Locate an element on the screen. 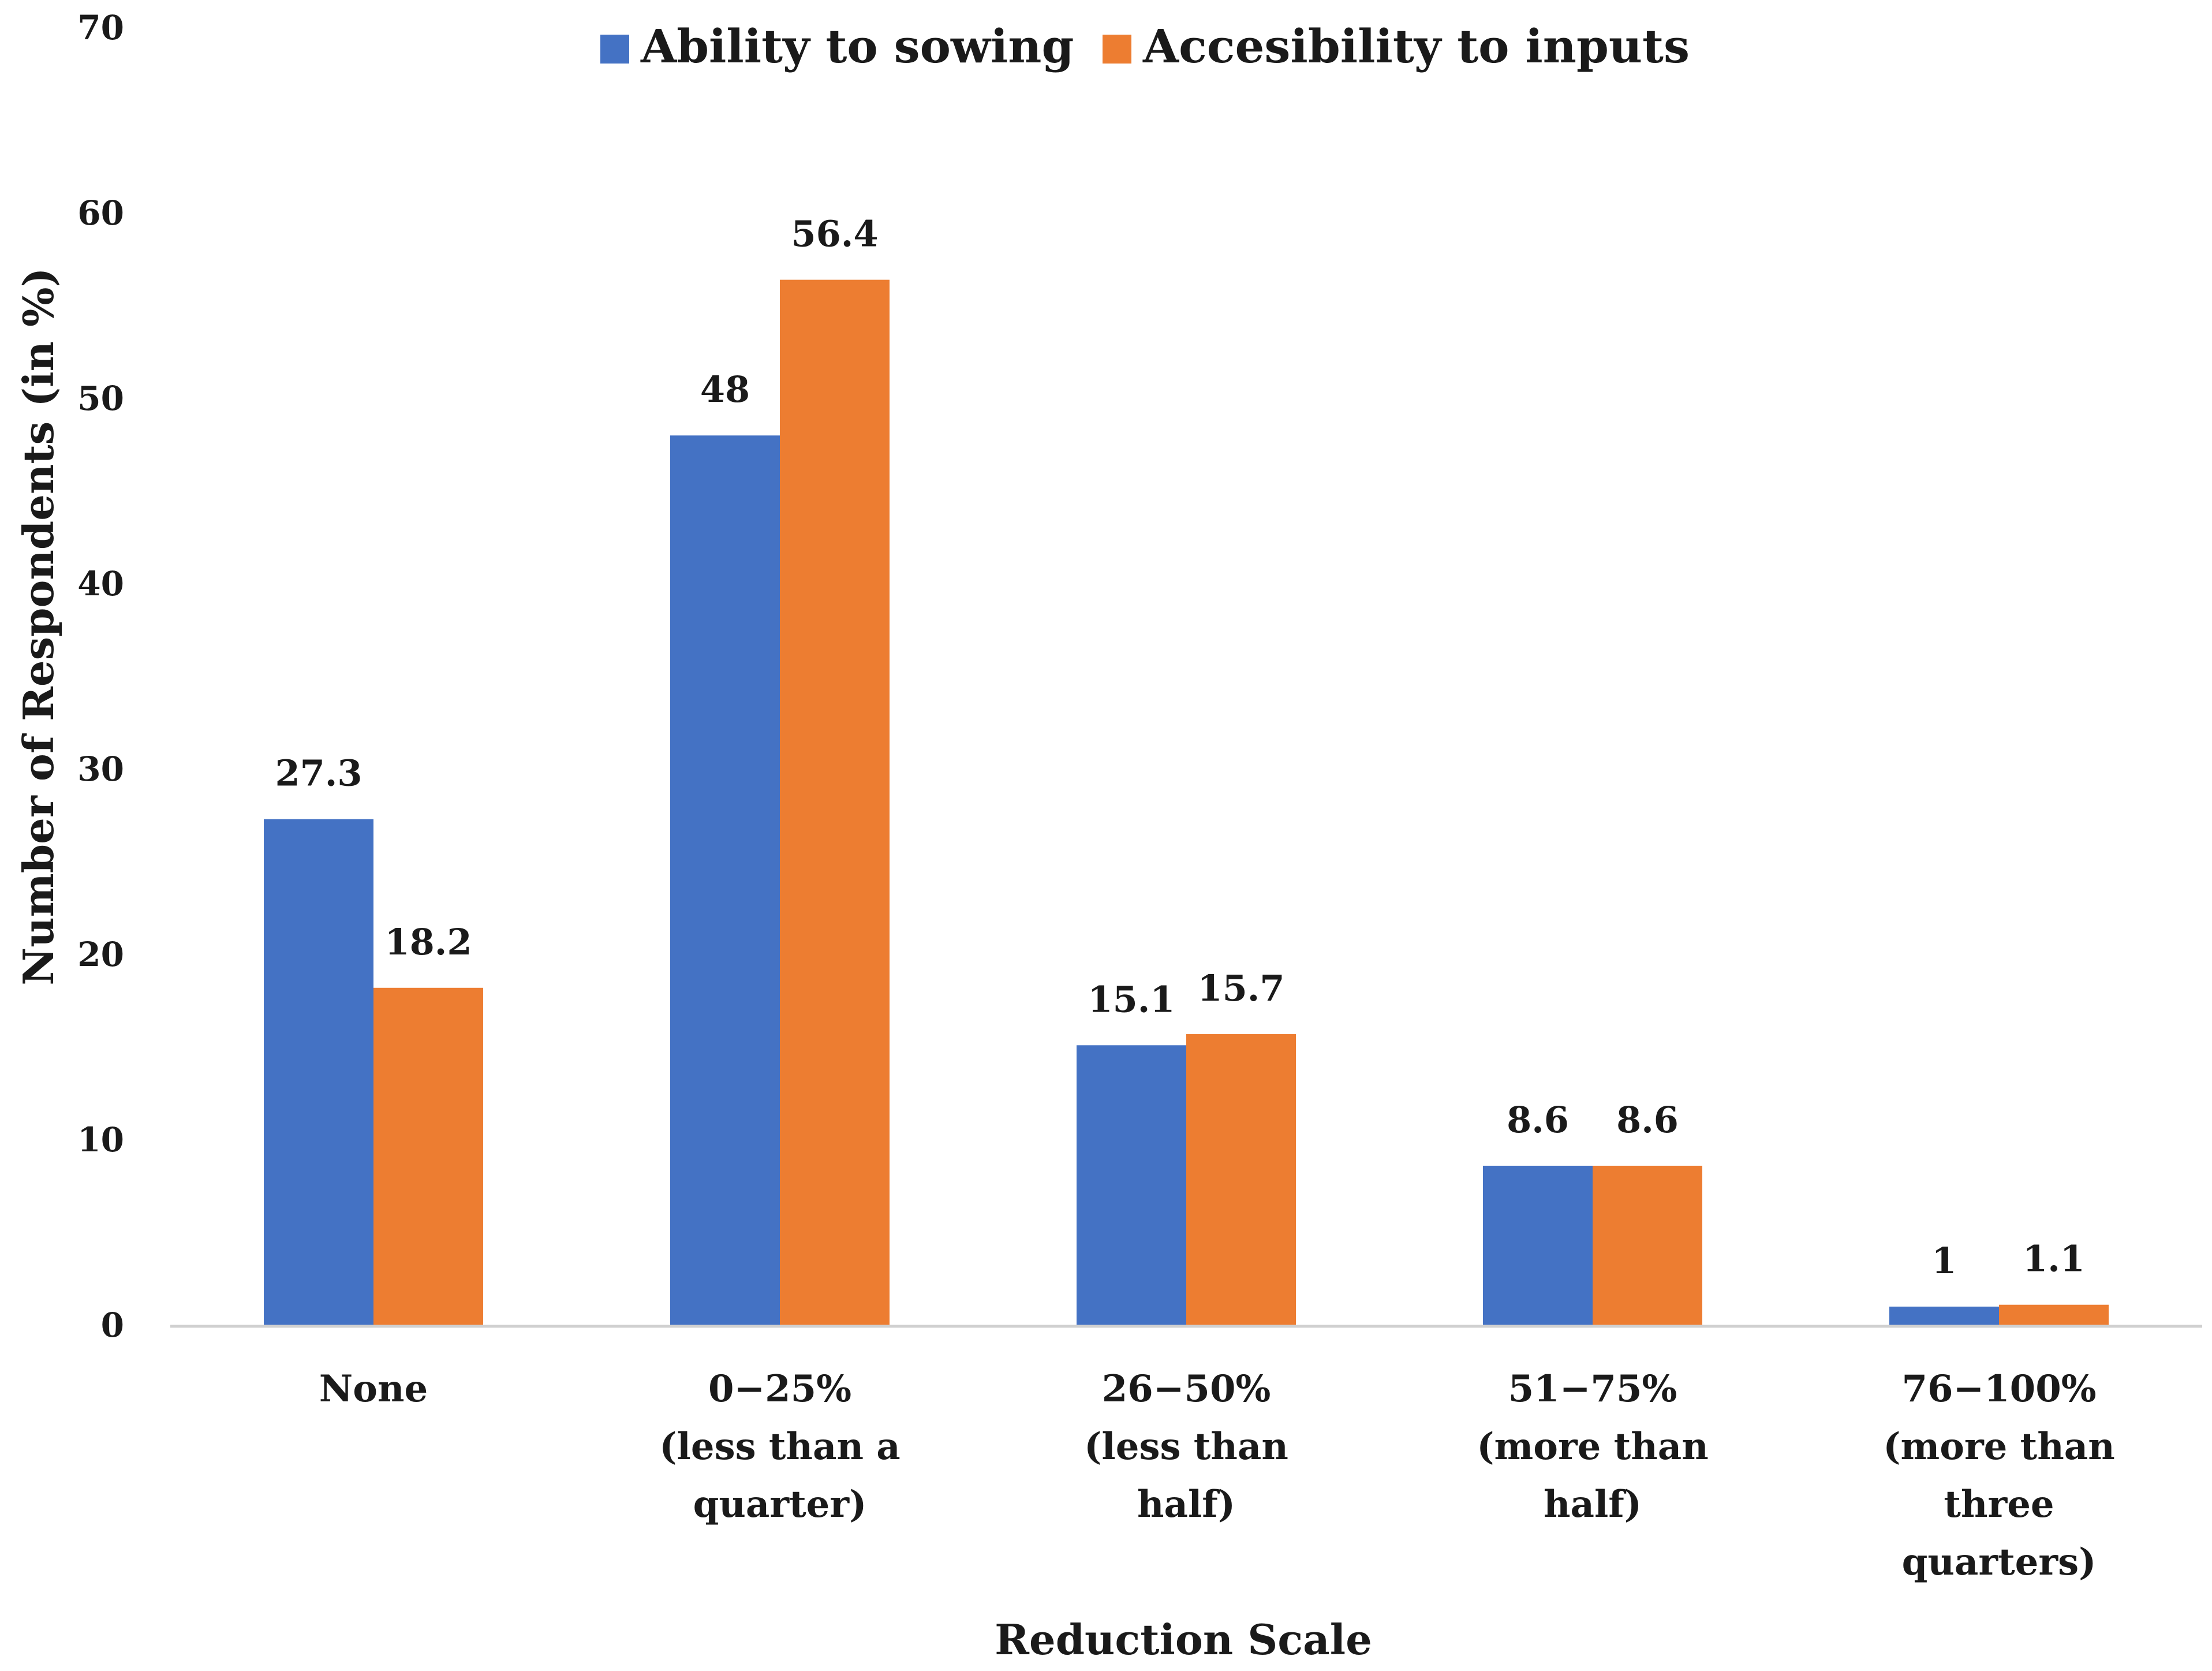 The width and height of the screenshot is (2212, 1671). x-axis-title: Reduction Scale is located at coordinates (1183, 1640).